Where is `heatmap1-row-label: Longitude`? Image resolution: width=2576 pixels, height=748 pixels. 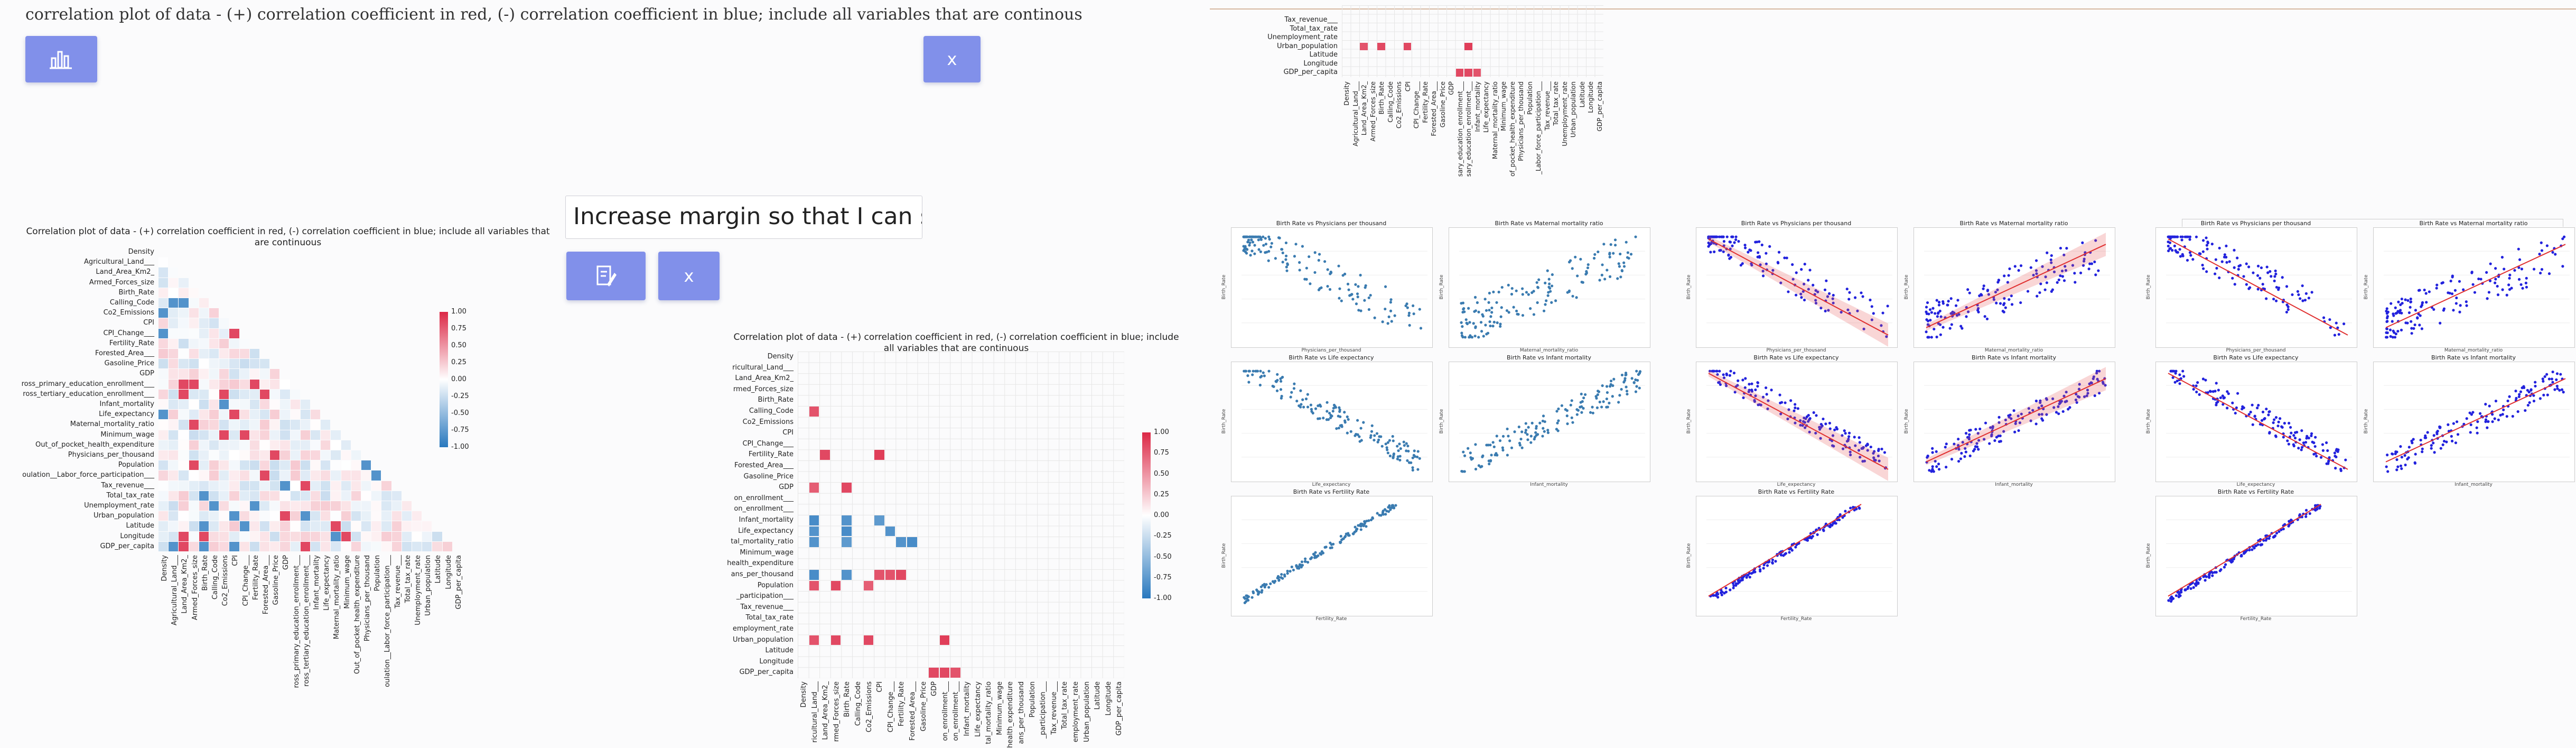 heatmap1-row-label: Longitude is located at coordinates (137, 536).